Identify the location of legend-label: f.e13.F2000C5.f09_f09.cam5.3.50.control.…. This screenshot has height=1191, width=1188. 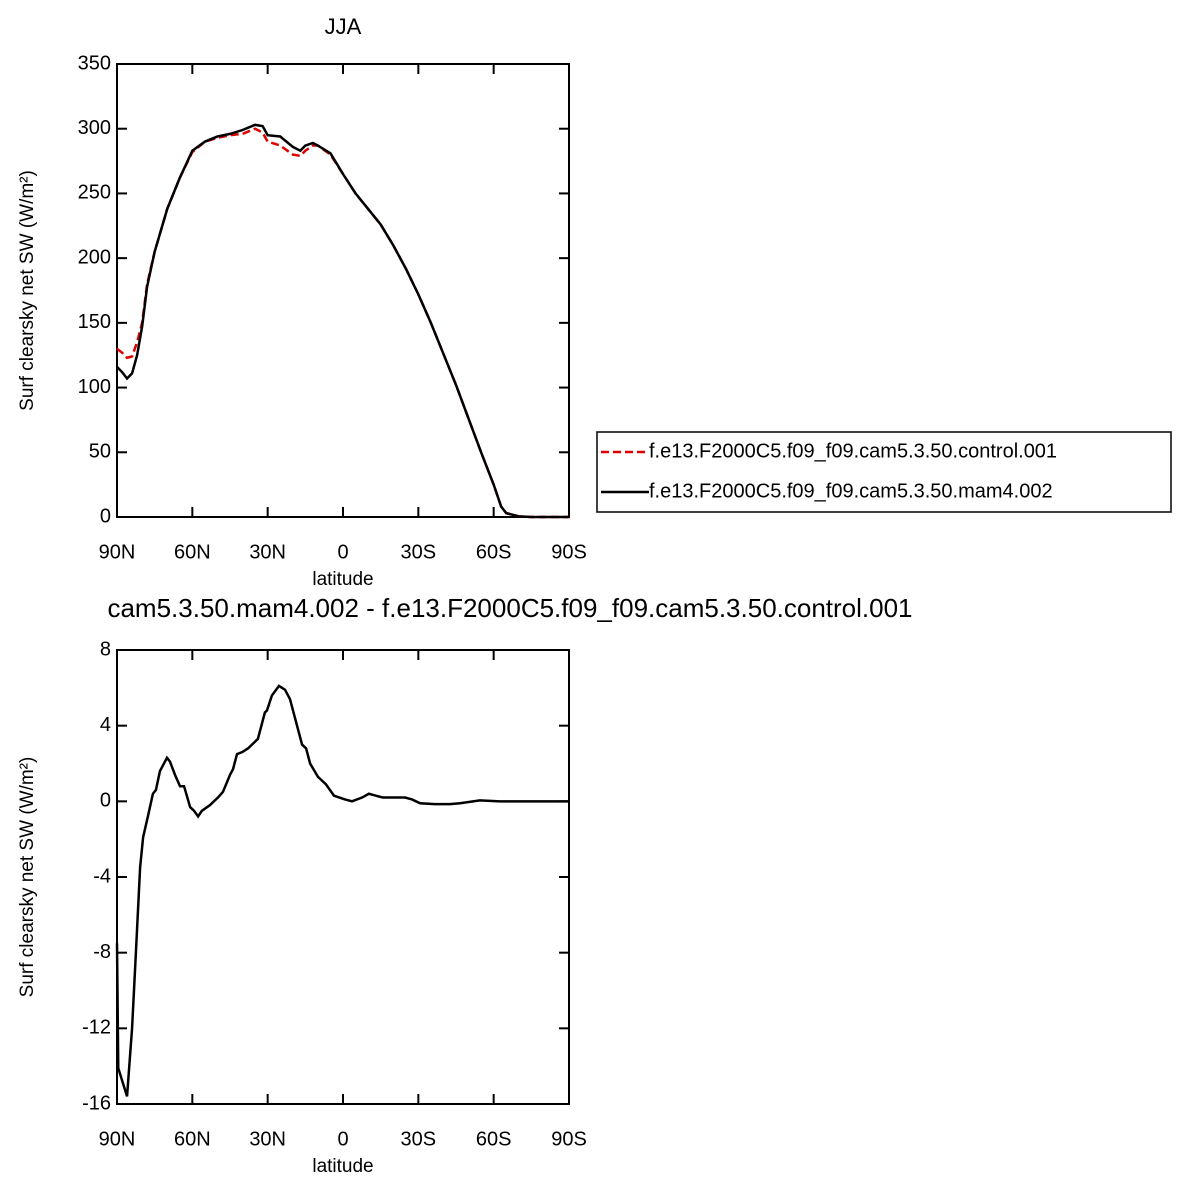
(853, 451).